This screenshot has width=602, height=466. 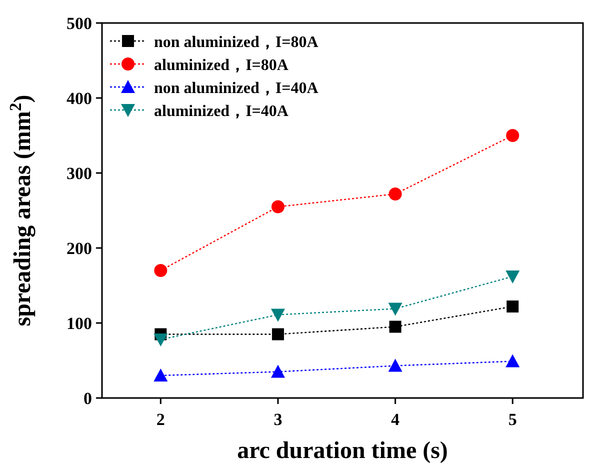 I want to click on legend-label: non aluminized，I=40A, so click(x=236, y=88).